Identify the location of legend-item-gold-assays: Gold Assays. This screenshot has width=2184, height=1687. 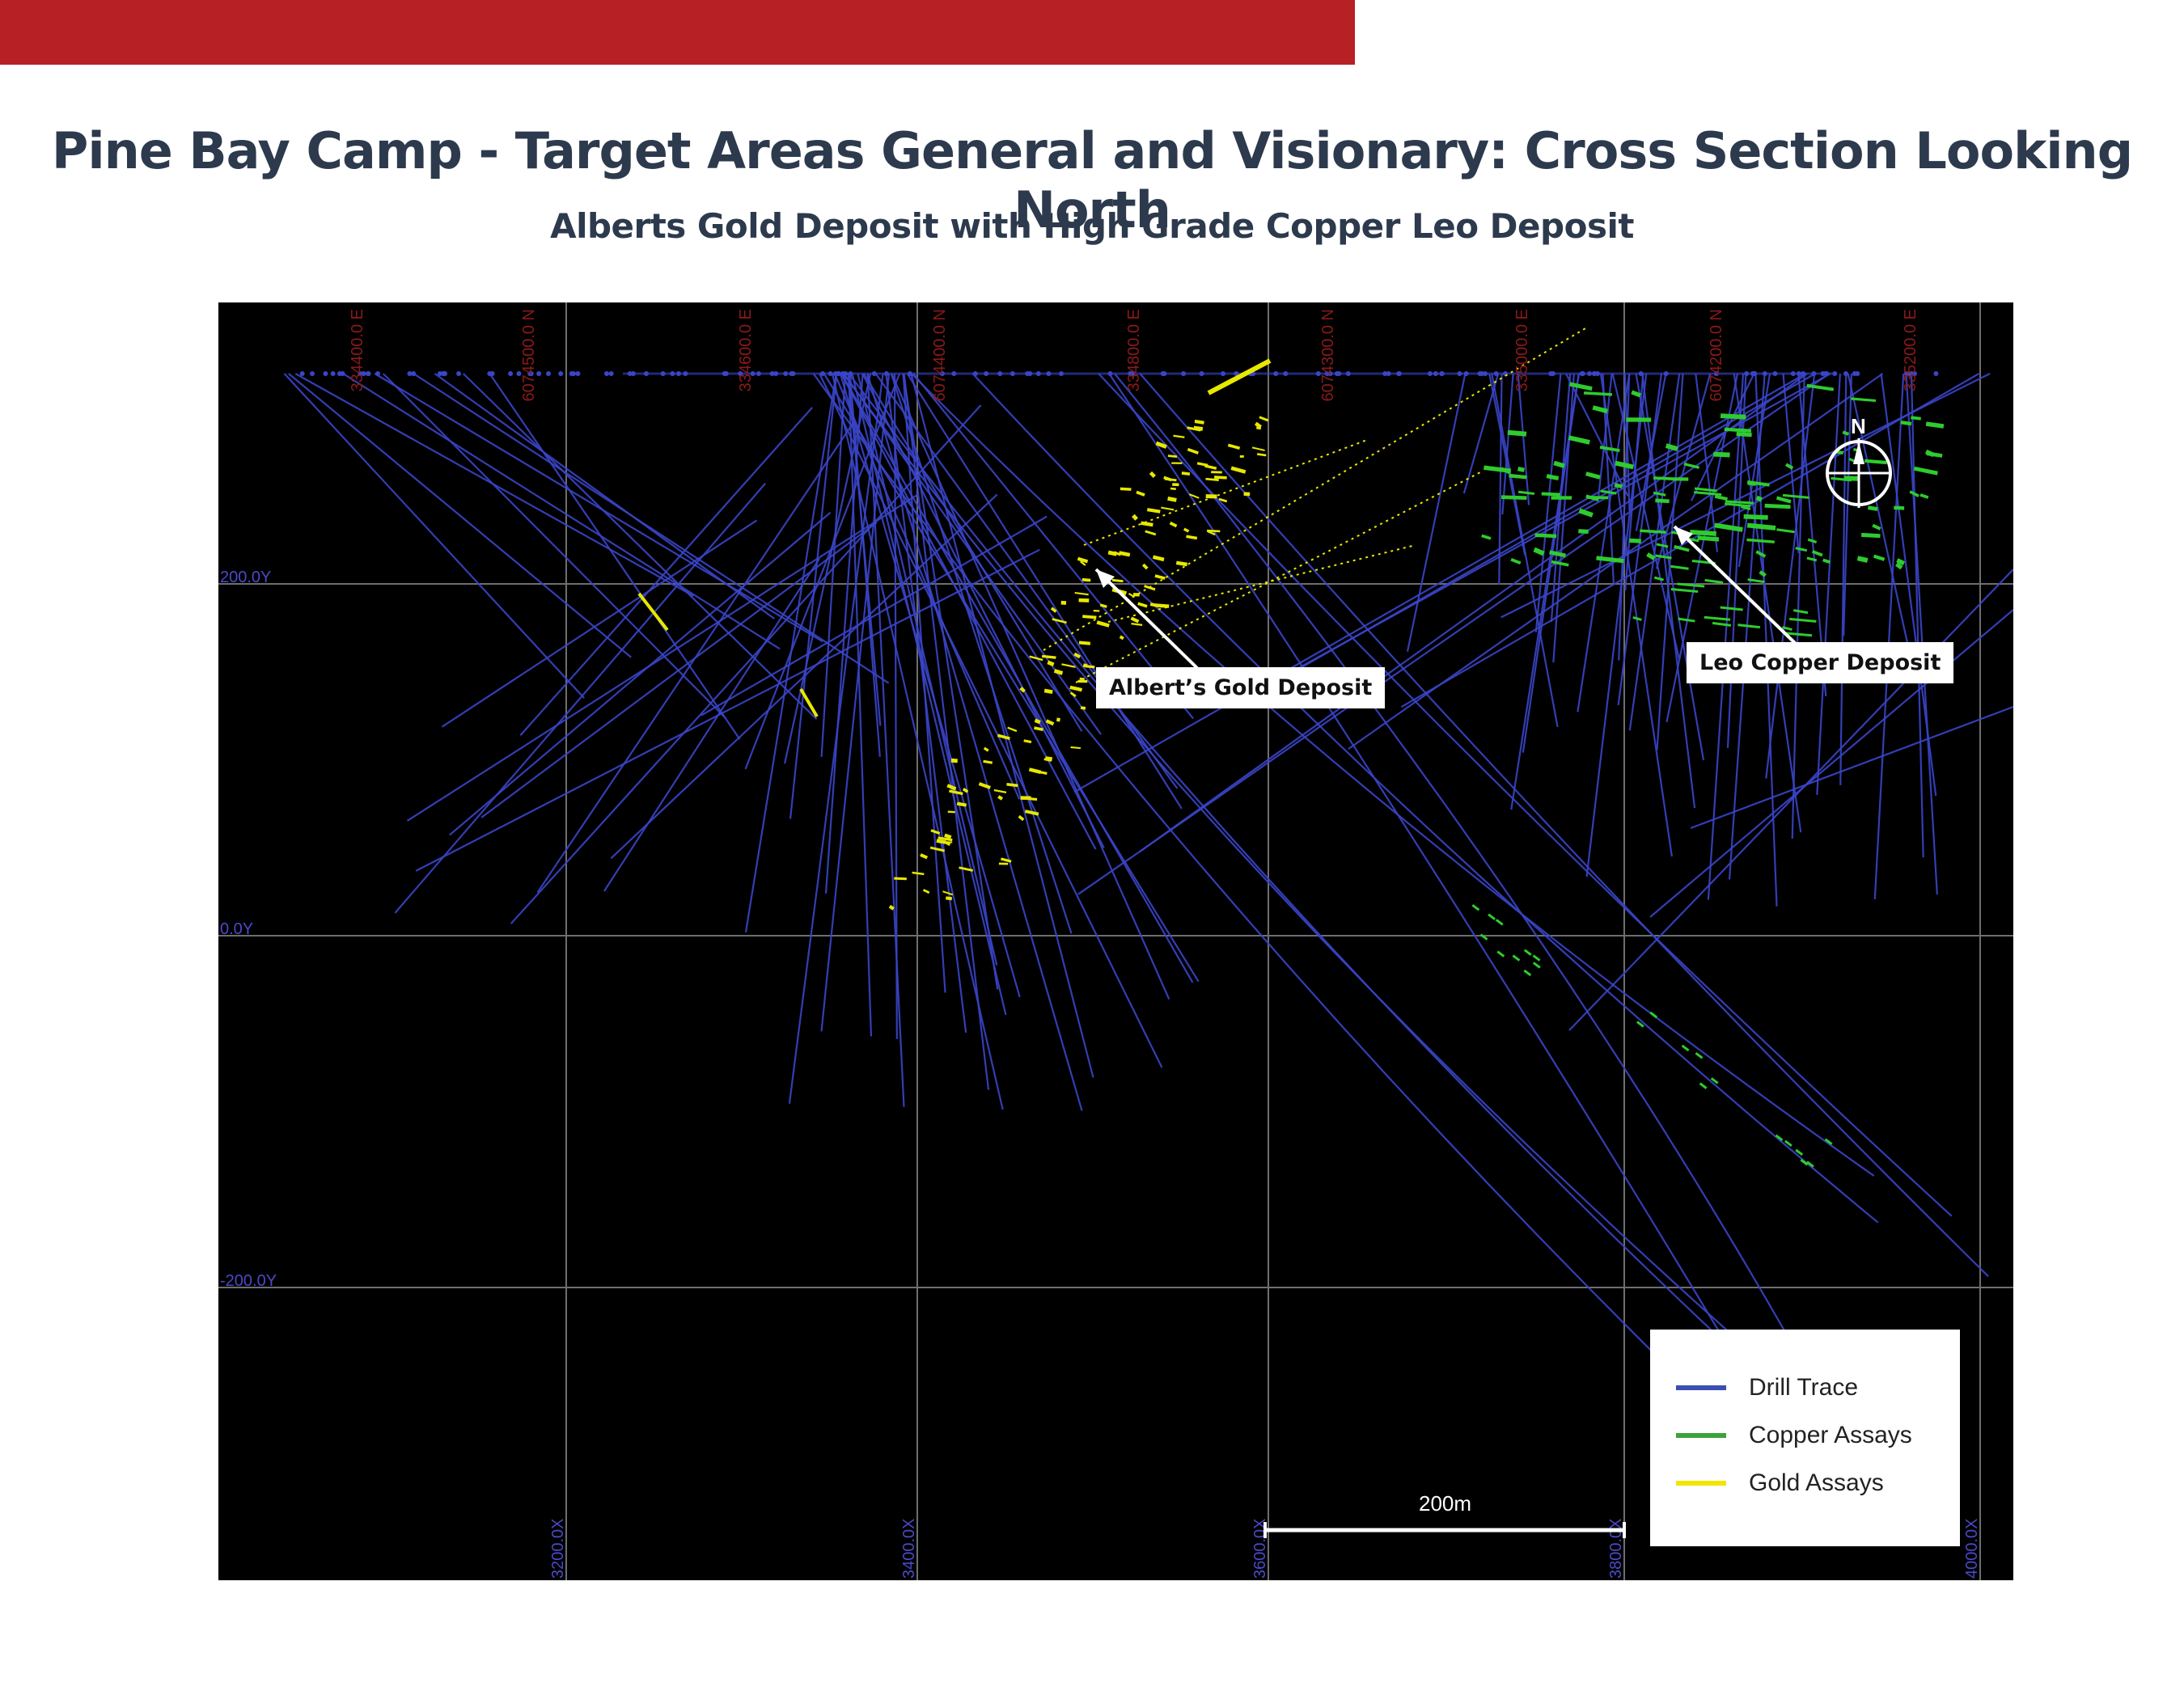
(1780, 1483).